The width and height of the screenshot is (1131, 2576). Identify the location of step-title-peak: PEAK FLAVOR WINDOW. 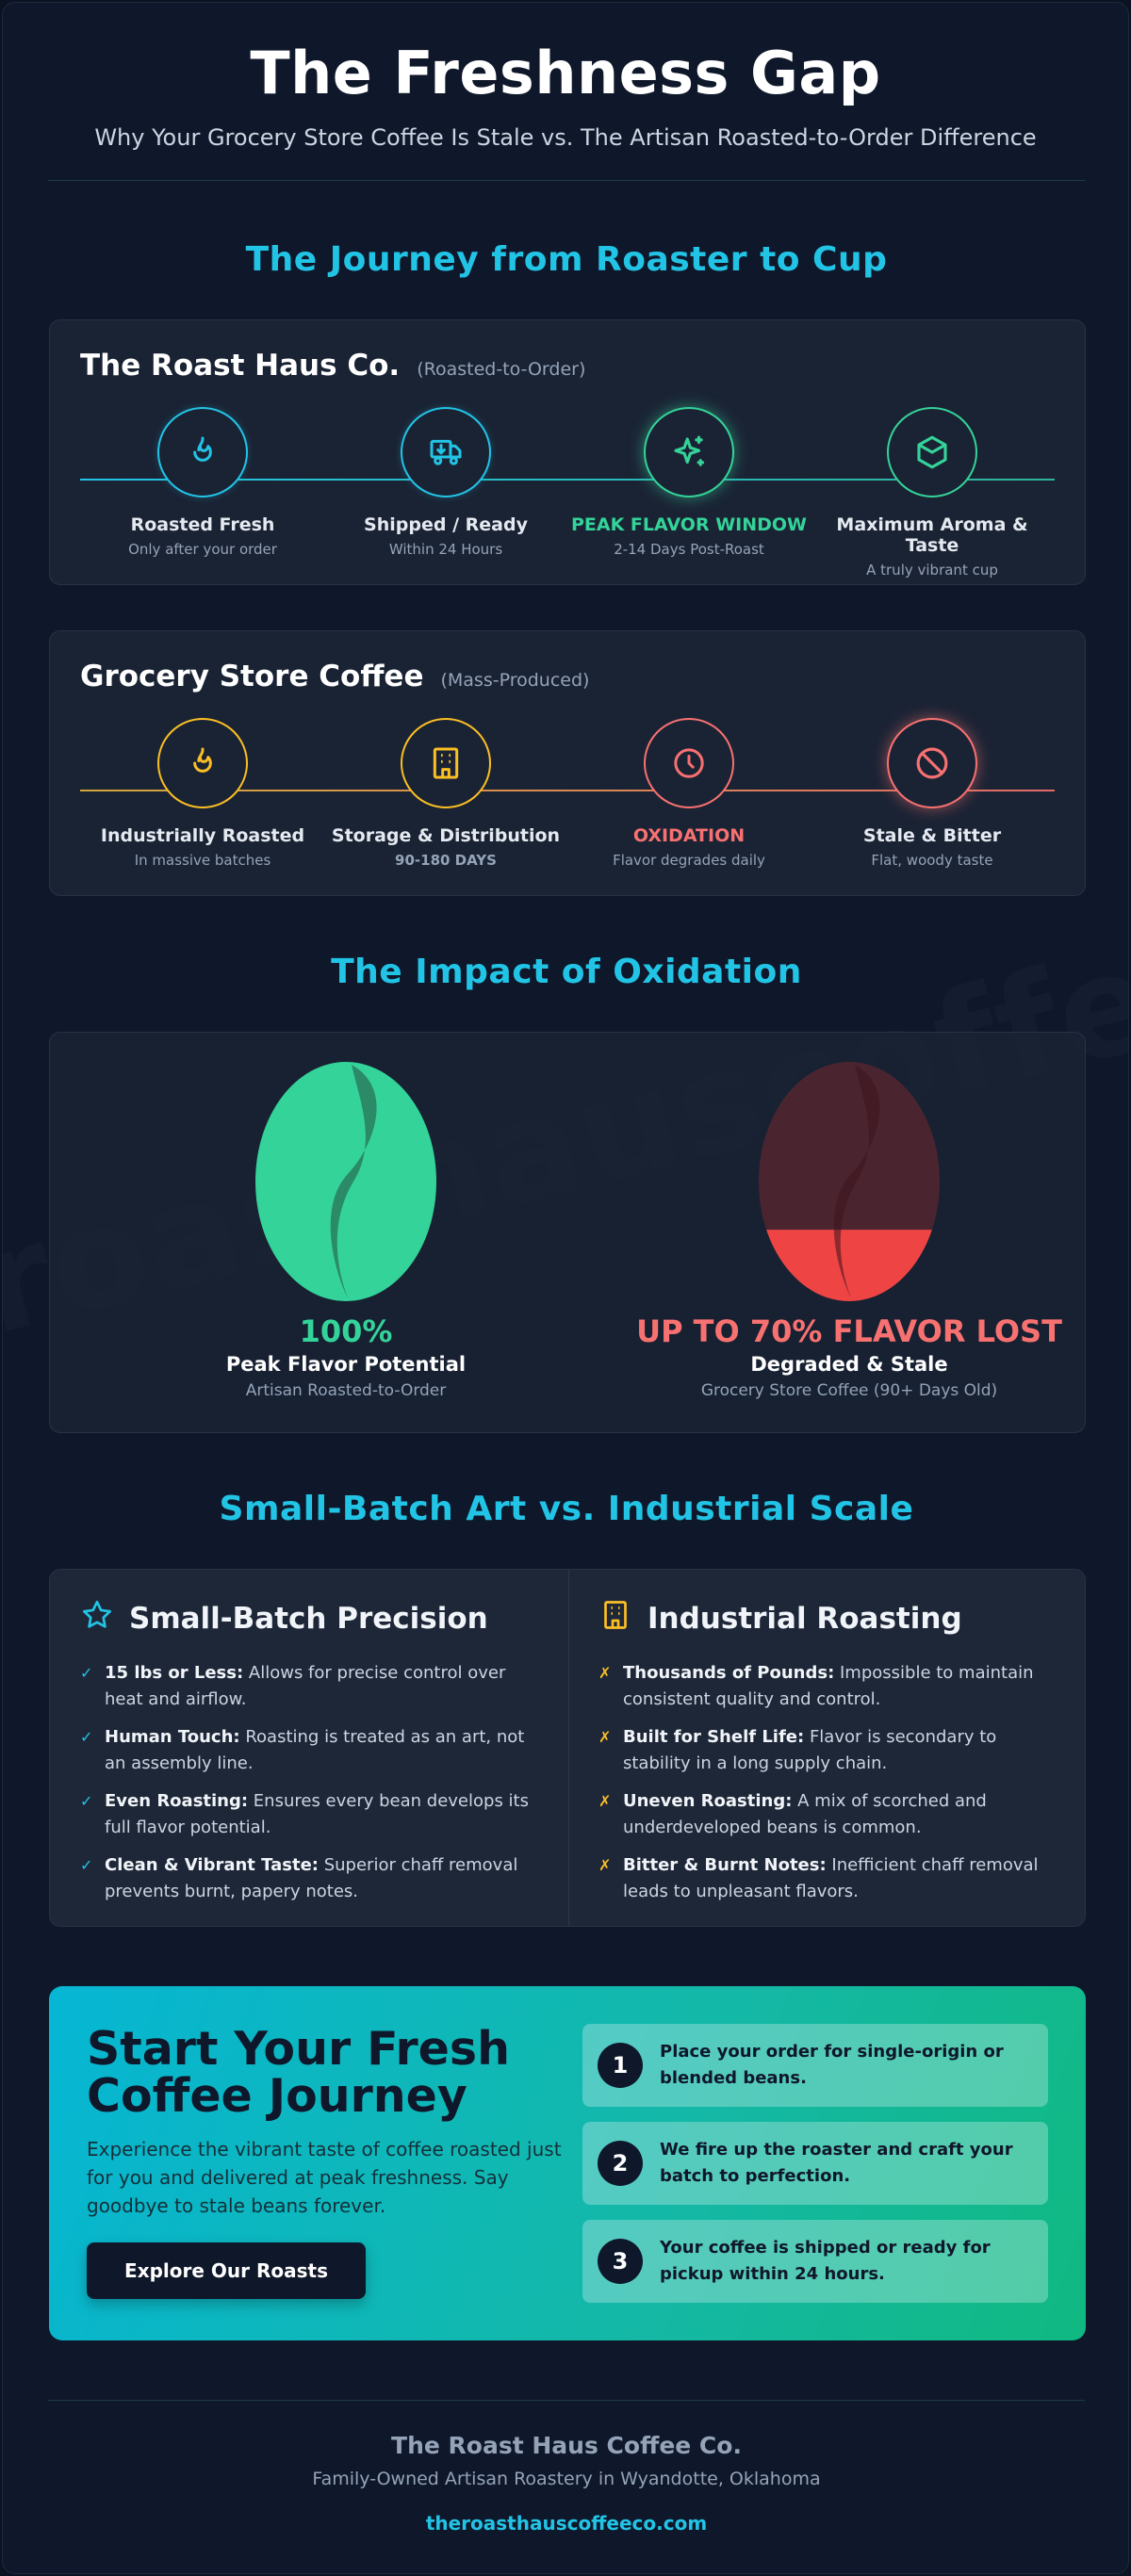
(689, 524).